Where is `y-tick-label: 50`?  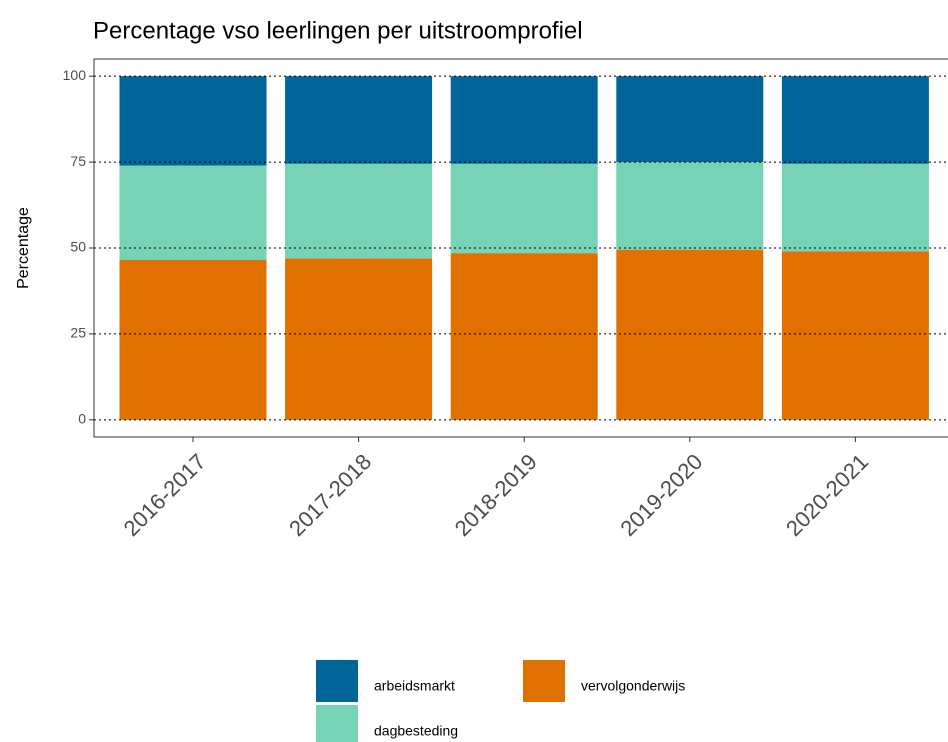
y-tick-label: 50 is located at coordinates (78, 247).